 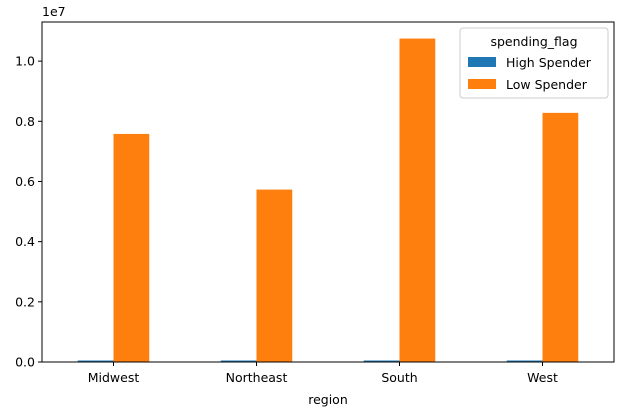 I want to click on bar-high-spender-south, so click(x=381, y=361).